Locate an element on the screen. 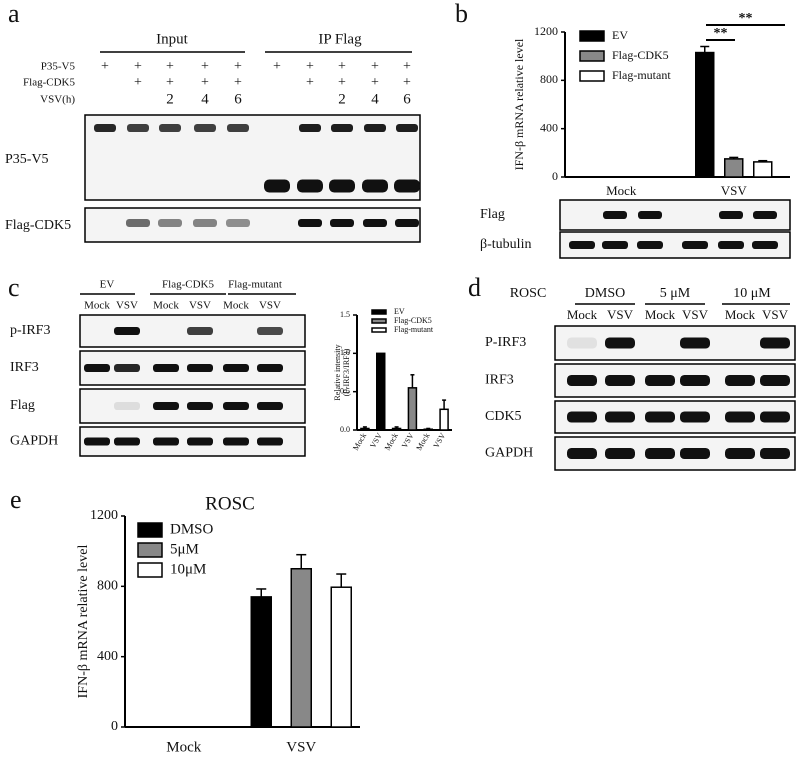 This screenshot has height=759, width=800. group-label: IP Flag is located at coordinates (340, 39).